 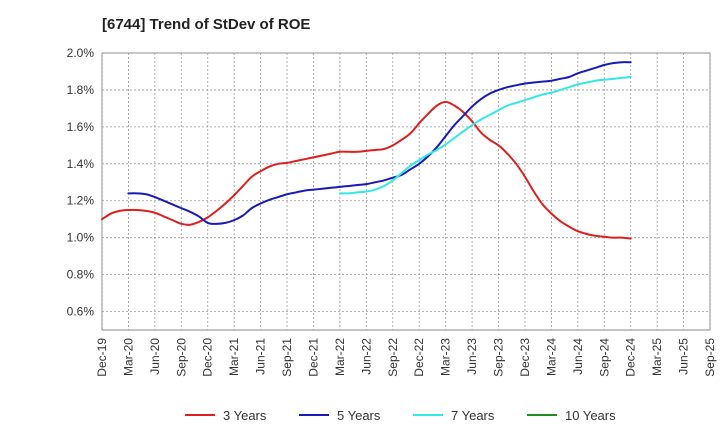 I want to click on x-tick-label: Jun-24, so click(x=578, y=356).